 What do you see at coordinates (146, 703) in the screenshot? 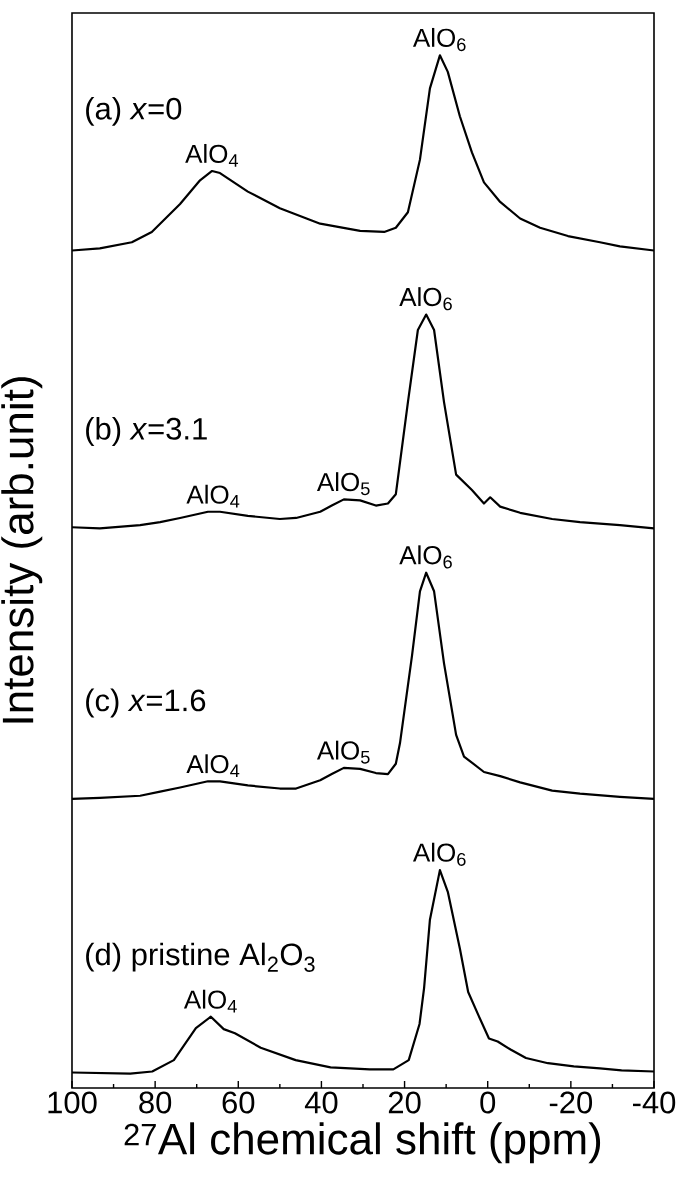
I see `text: (c) x=1.6` at bounding box center [146, 703].